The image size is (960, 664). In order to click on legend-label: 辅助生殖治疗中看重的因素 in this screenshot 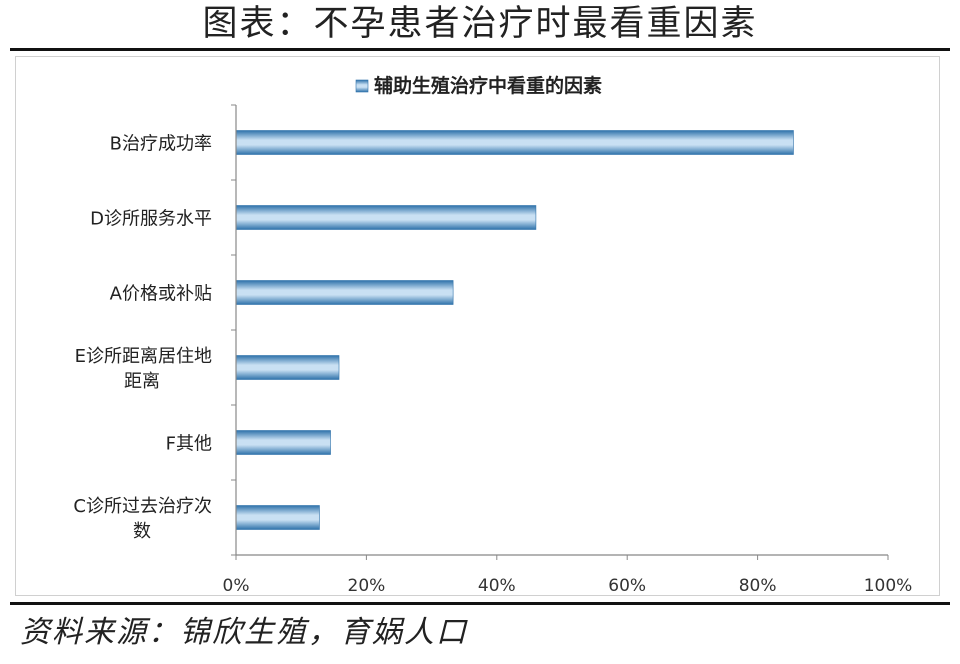, I will do `click(488, 85)`.